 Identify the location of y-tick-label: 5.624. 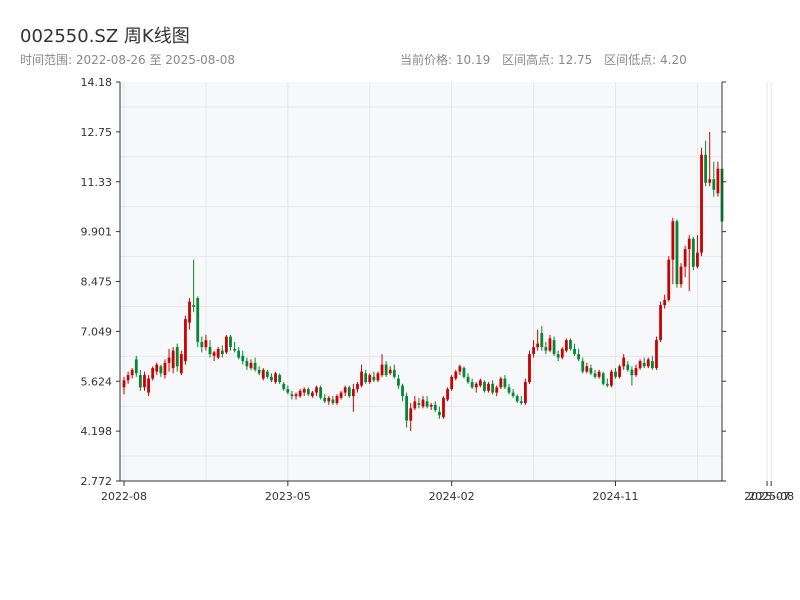
(97, 381).